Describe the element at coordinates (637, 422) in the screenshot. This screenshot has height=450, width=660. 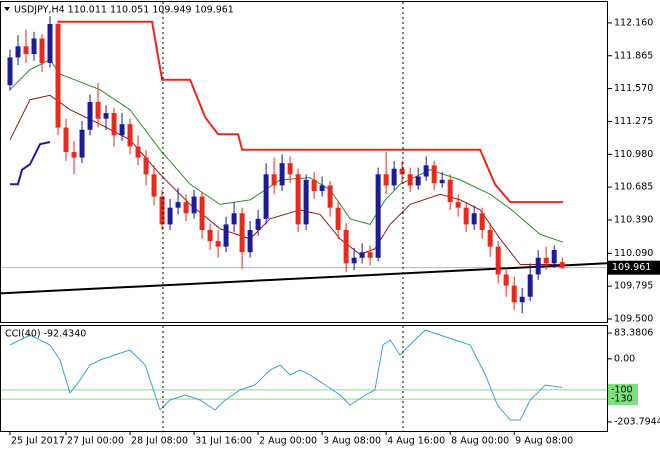
I see `y-tick-label: -203.7944` at that location.